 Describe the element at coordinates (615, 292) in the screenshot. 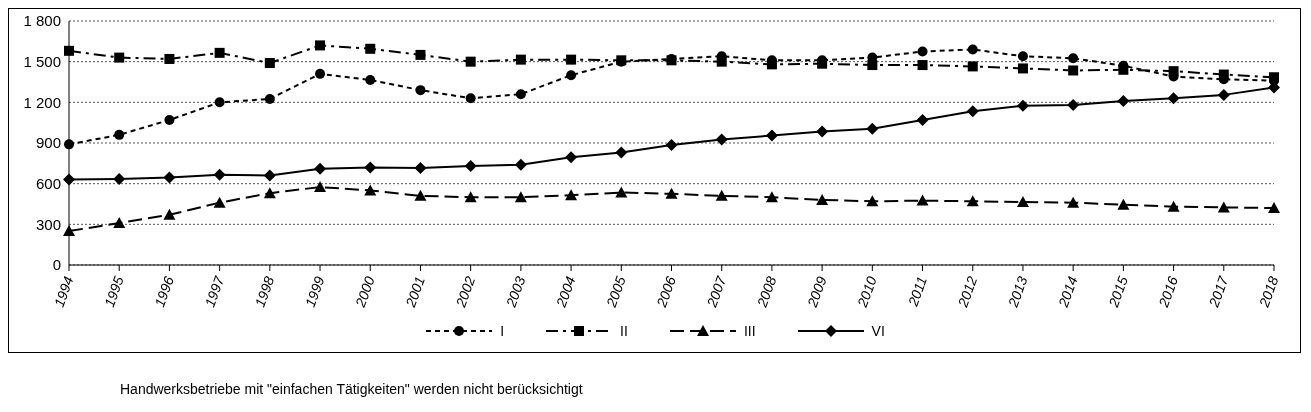

I see `x-tick-label: 2005` at that location.